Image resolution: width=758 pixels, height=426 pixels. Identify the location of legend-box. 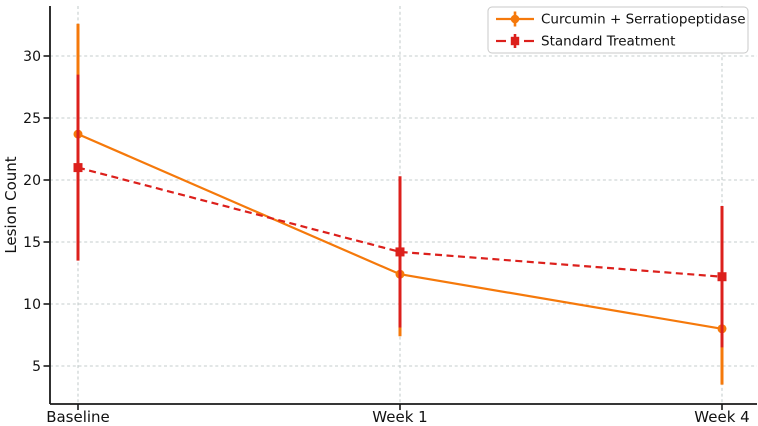
(618, 30).